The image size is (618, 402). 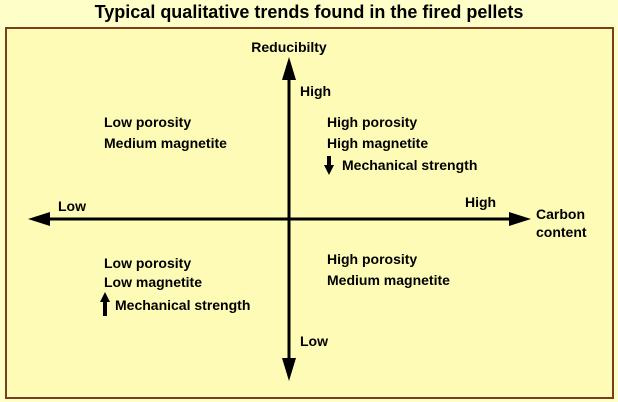 What do you see at coordinates (409, 165) in the screenshot?
I see `top-right-line3: Mechanical strength` at bounding box center [409, 165].